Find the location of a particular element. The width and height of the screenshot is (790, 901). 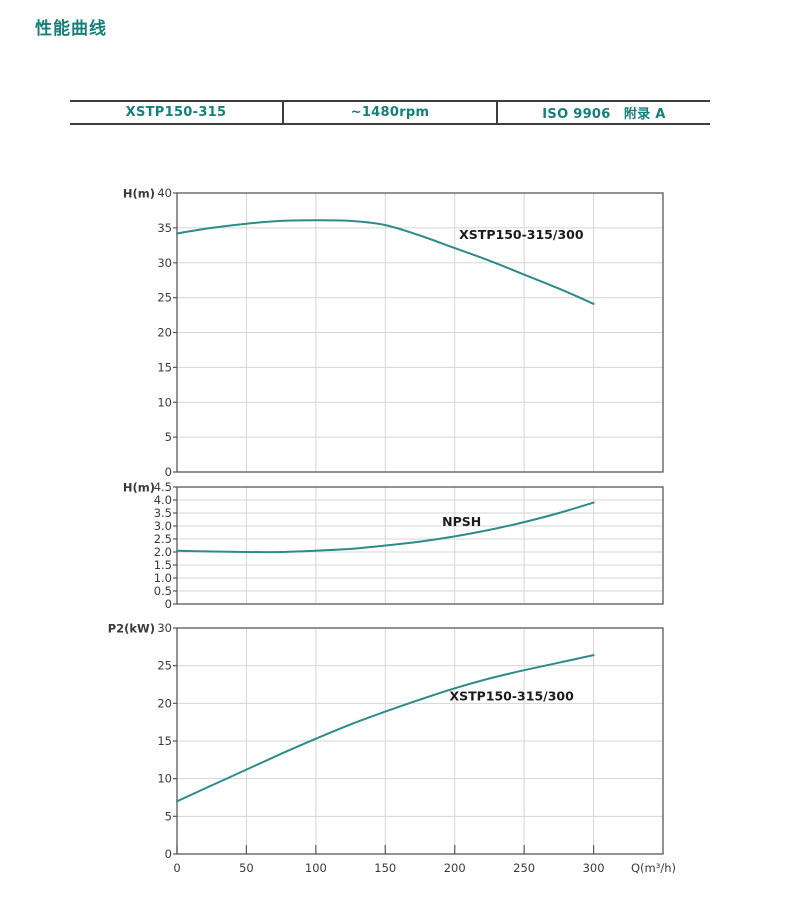

y-tick-label: 4.0 is located at coordinates (163, 500).